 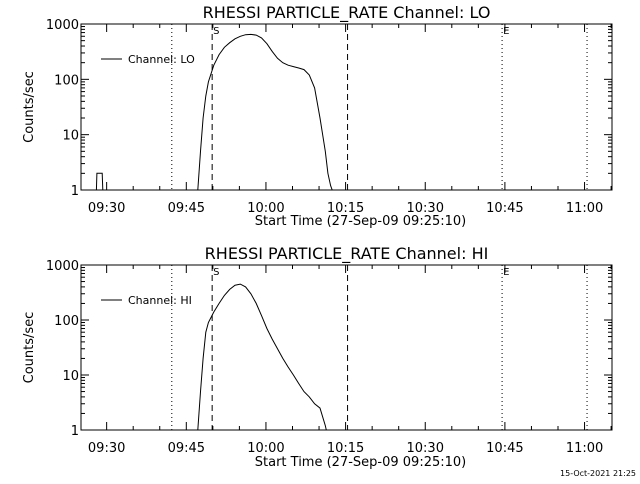 I want to click on legend-label: Channel: LO, so click(x=161, y=59).